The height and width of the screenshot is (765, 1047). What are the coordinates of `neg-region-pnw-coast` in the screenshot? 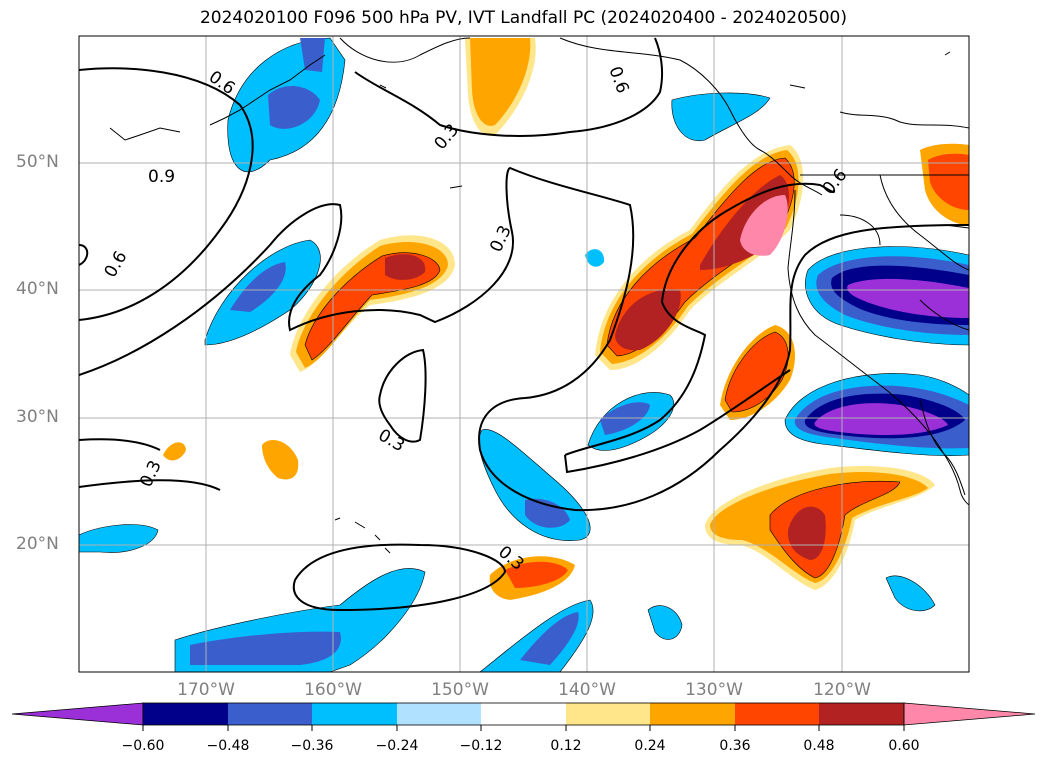 It's located at (721, 117).